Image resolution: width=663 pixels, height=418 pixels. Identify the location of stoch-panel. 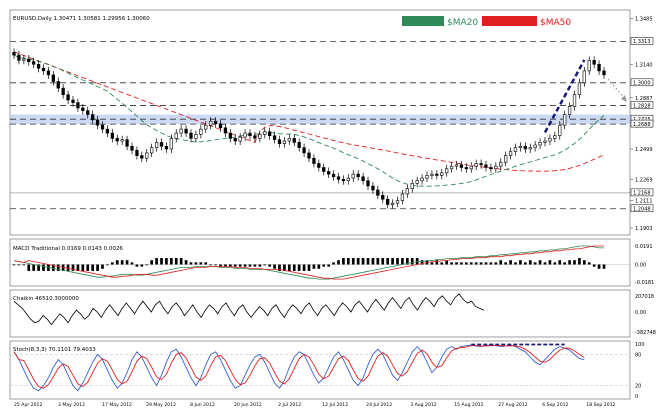
(320, 370).